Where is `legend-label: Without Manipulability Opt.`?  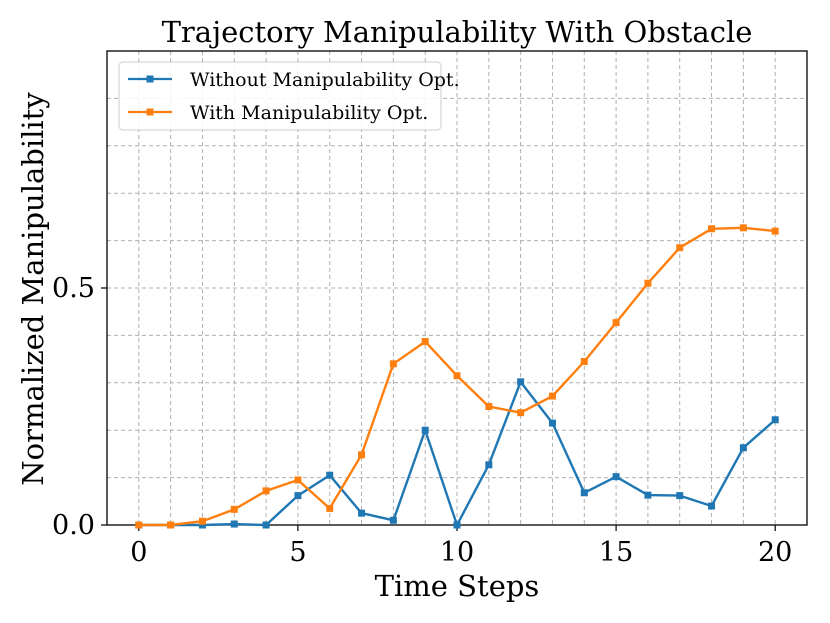 legend-label: Without Manipulability Opt. is located at coordinates (325, 80).